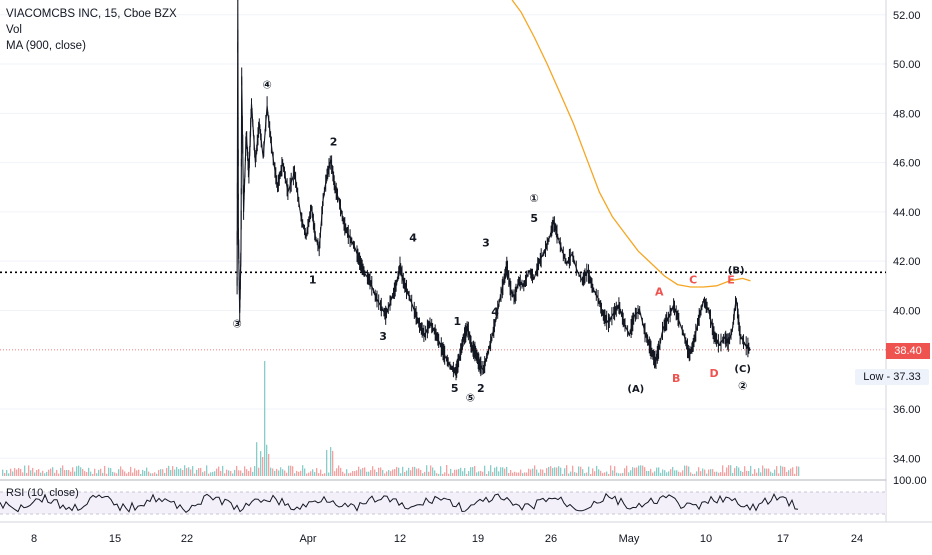 This screenshot has width=932, height=555. What do you see at coordinates (659, 292) in the screenshot?
I see `wave-annotation: A` at bounding box center [659, 292].